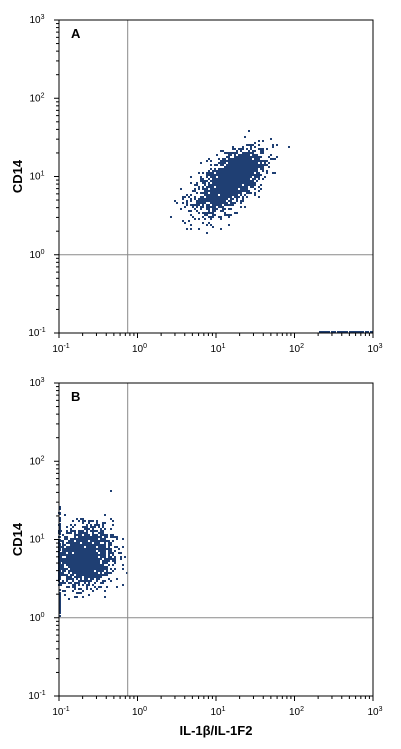  What do you see at coordinates (296, 712) in the screenshot?
I see `x-tick-label: 102` at bounding box center [296, 712].